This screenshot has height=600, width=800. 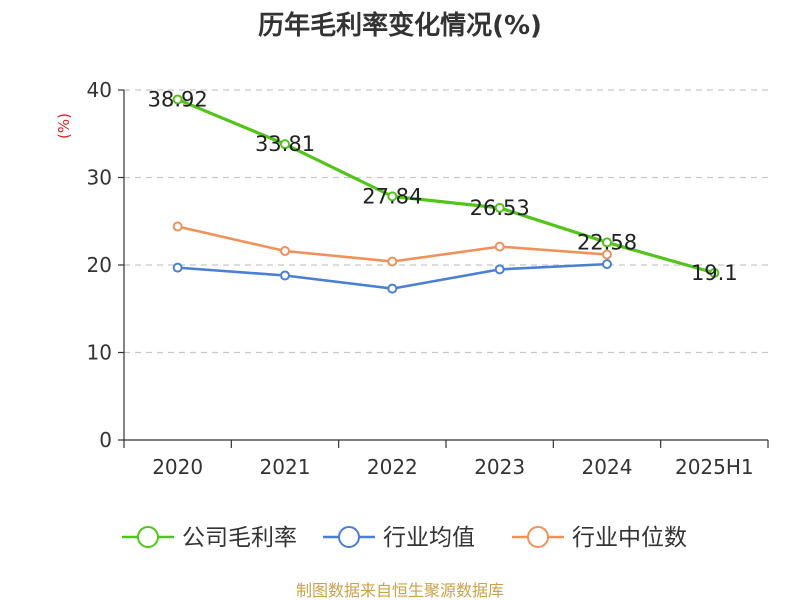 I want to click on data-label: 38.92, so click(x=178, y=99).